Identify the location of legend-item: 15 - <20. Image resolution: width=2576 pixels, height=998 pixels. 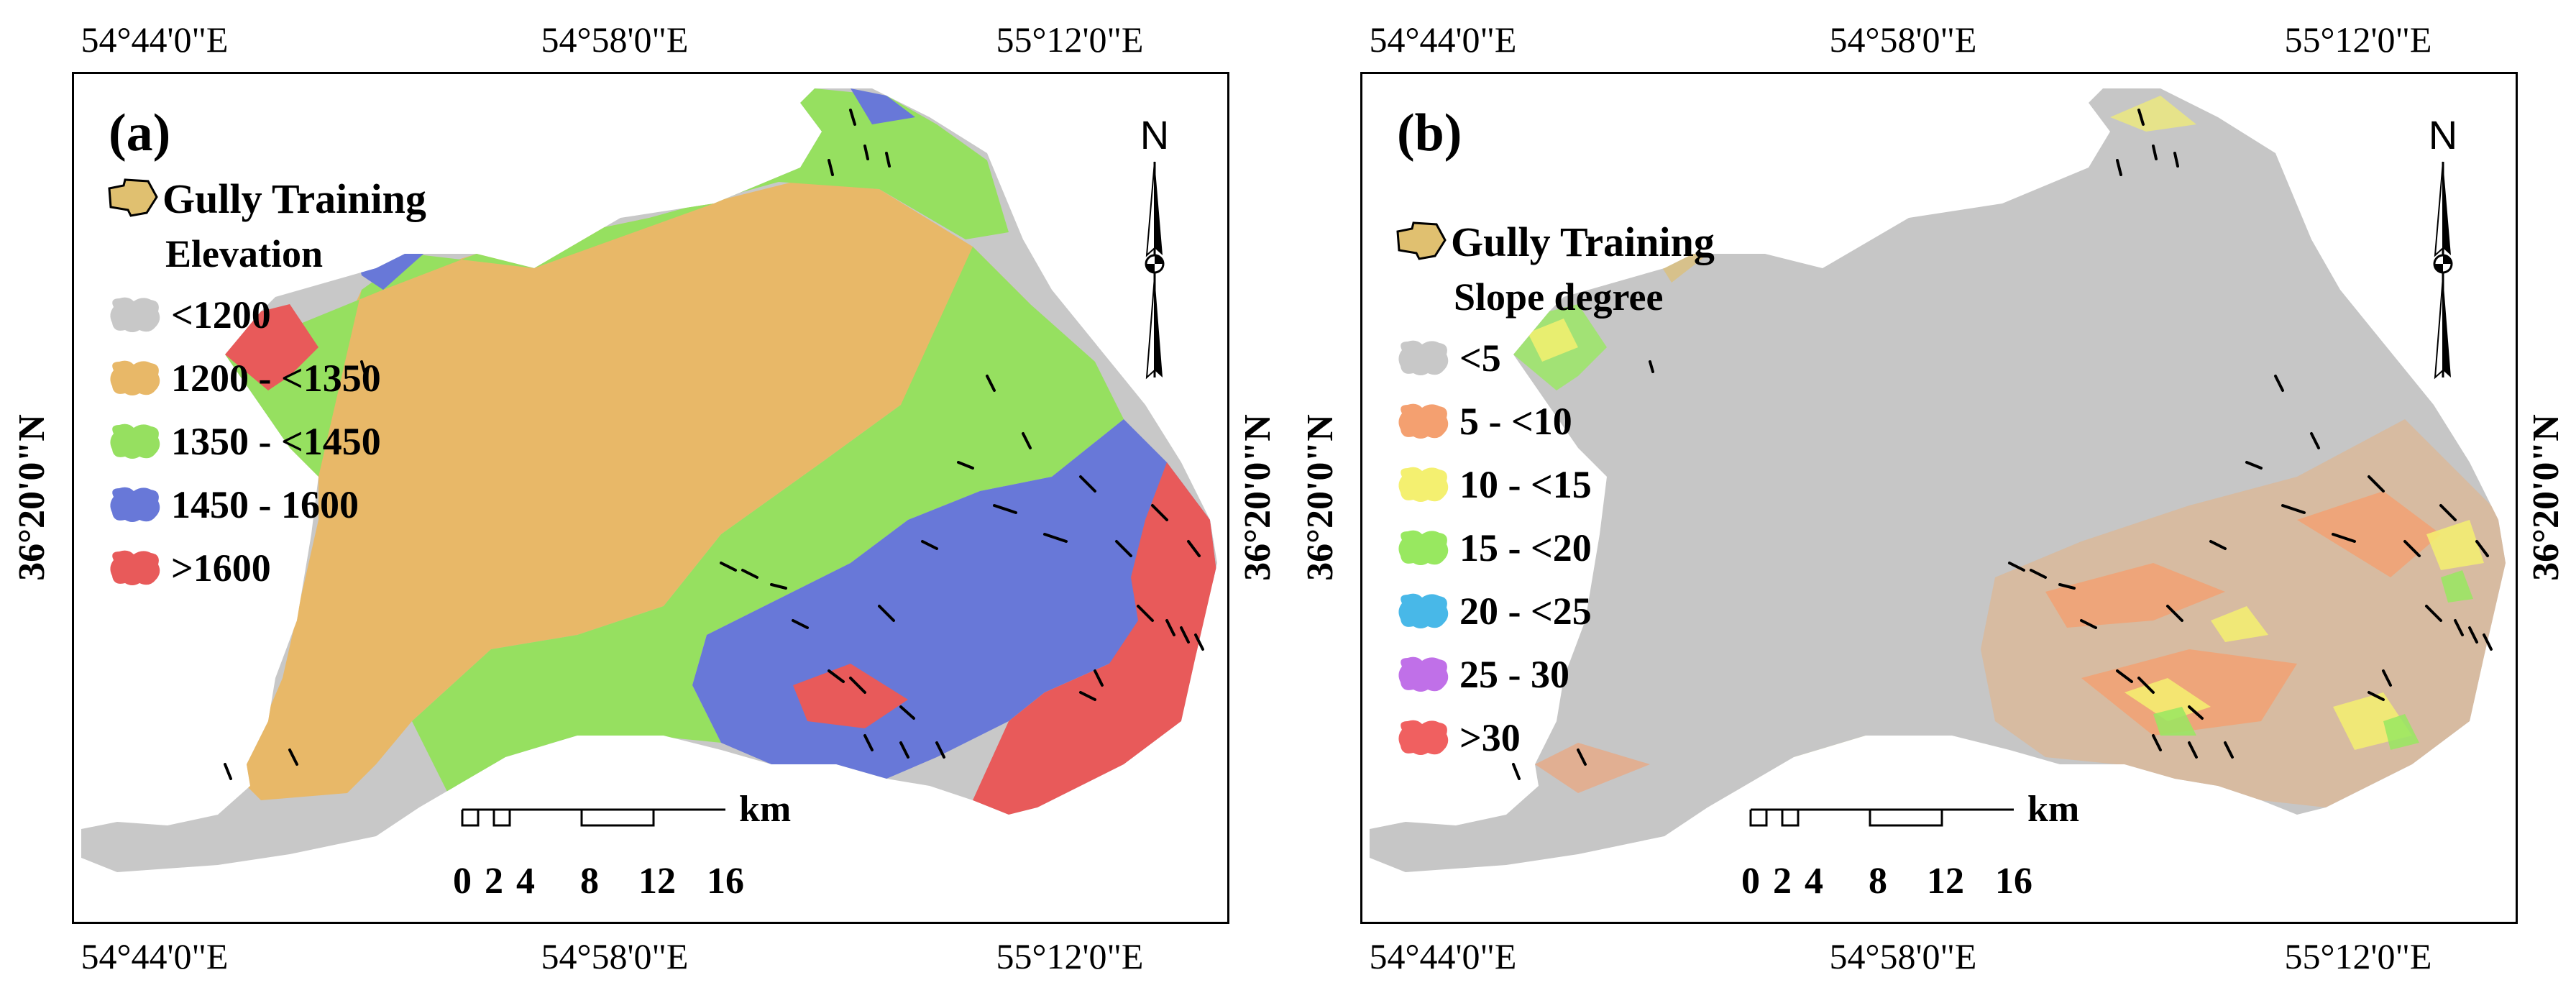
(1555, 548).